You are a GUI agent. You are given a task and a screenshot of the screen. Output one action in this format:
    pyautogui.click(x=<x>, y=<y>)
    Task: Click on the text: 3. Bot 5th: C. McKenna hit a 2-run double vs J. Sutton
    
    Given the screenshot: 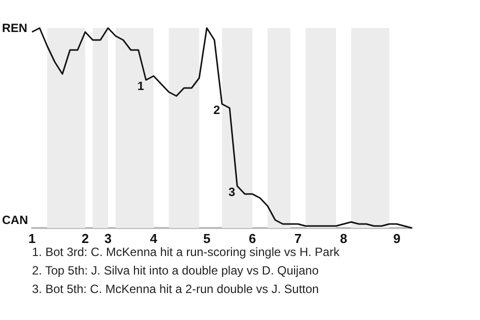 What is the action you would take?
    pyautogui.click(x=175, y=289)
    